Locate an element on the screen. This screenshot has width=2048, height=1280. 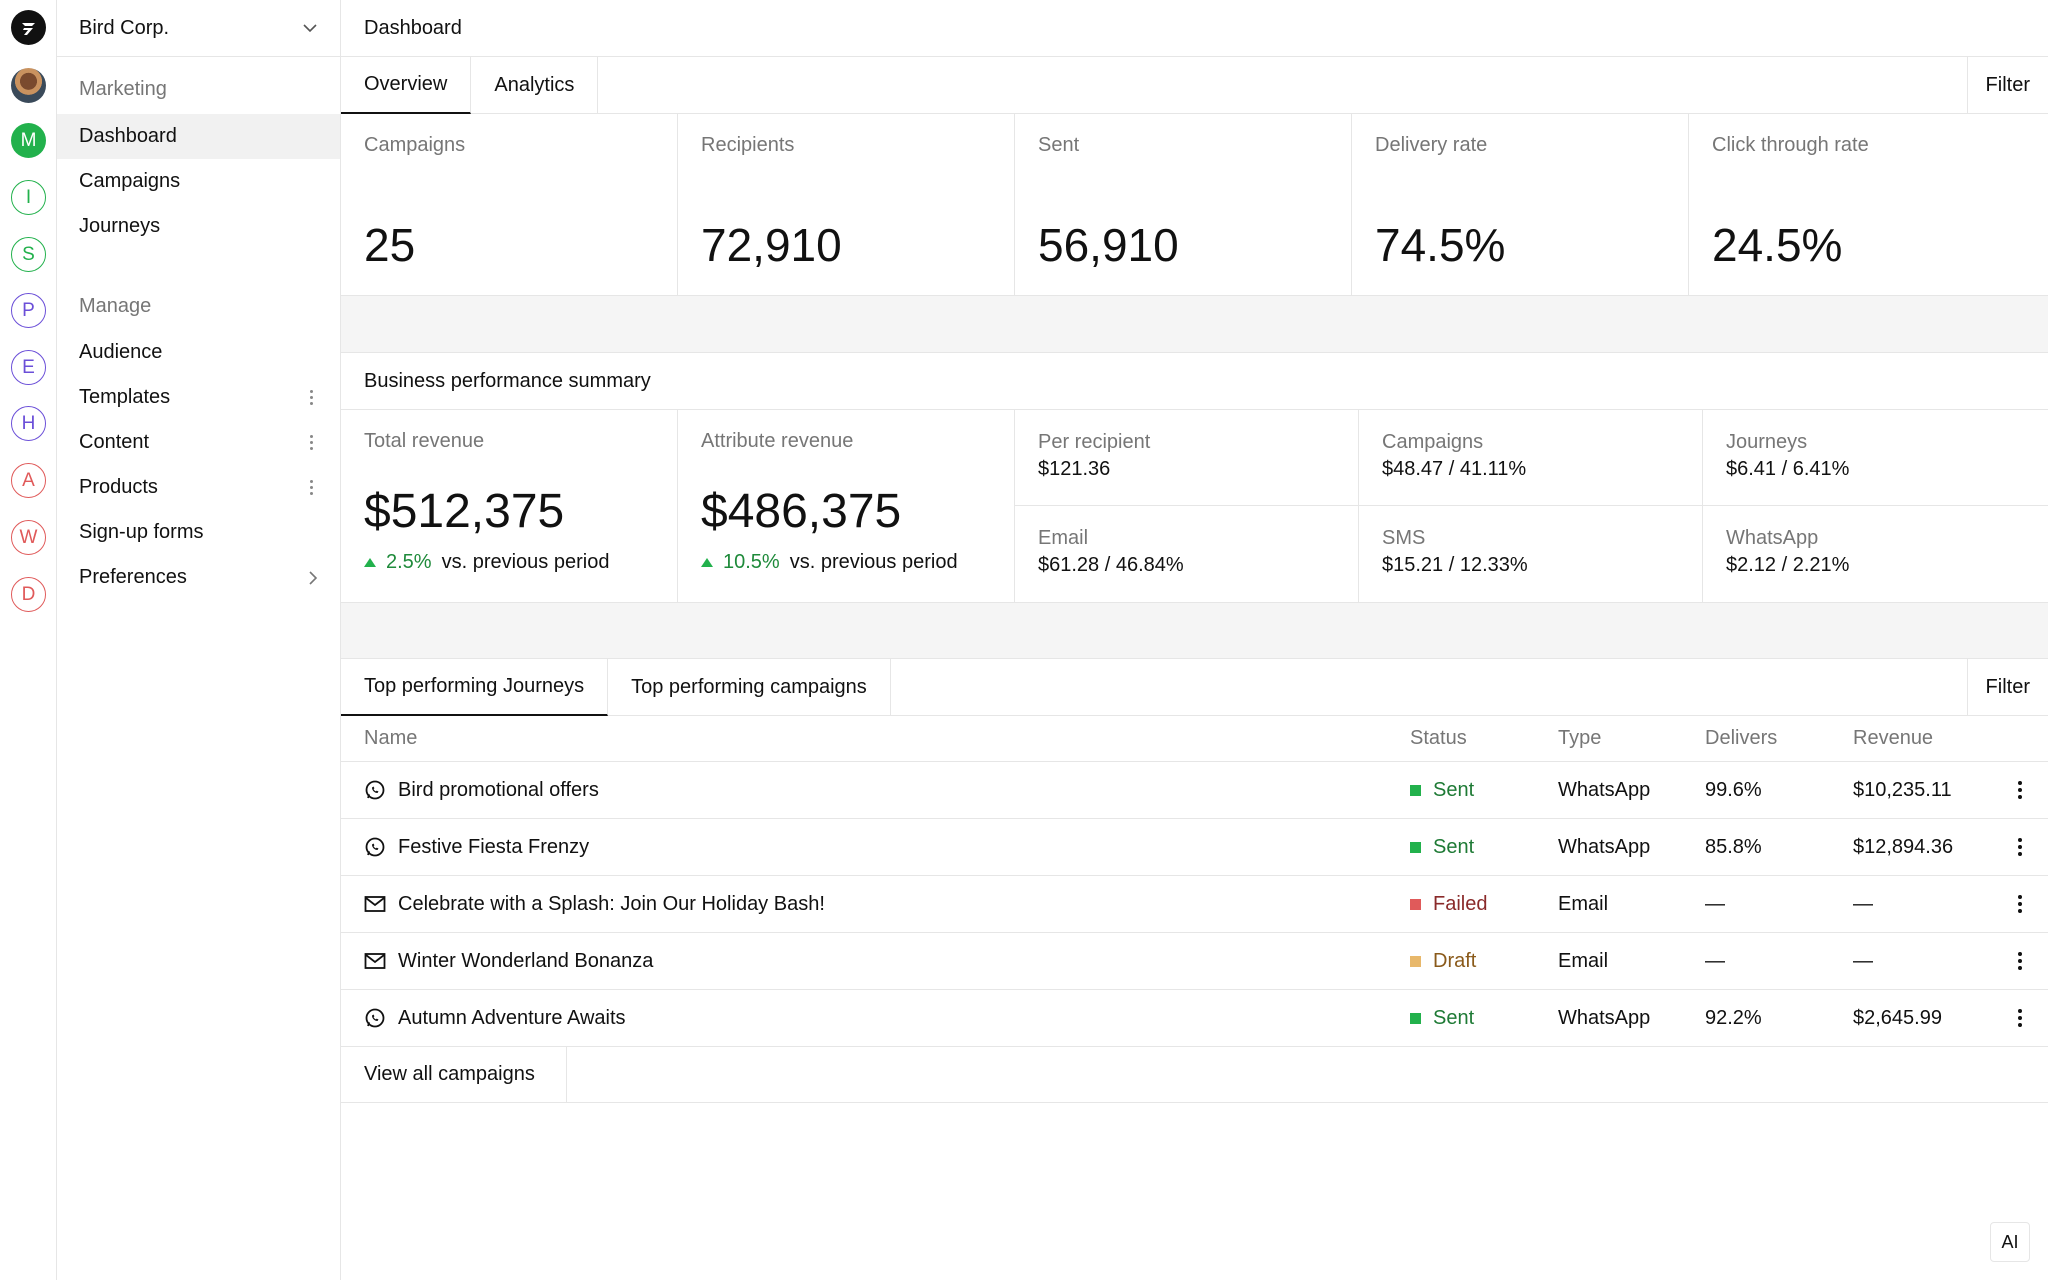
tab-top-journeys: Top performing Journeys is located at coordinates (475, 687).